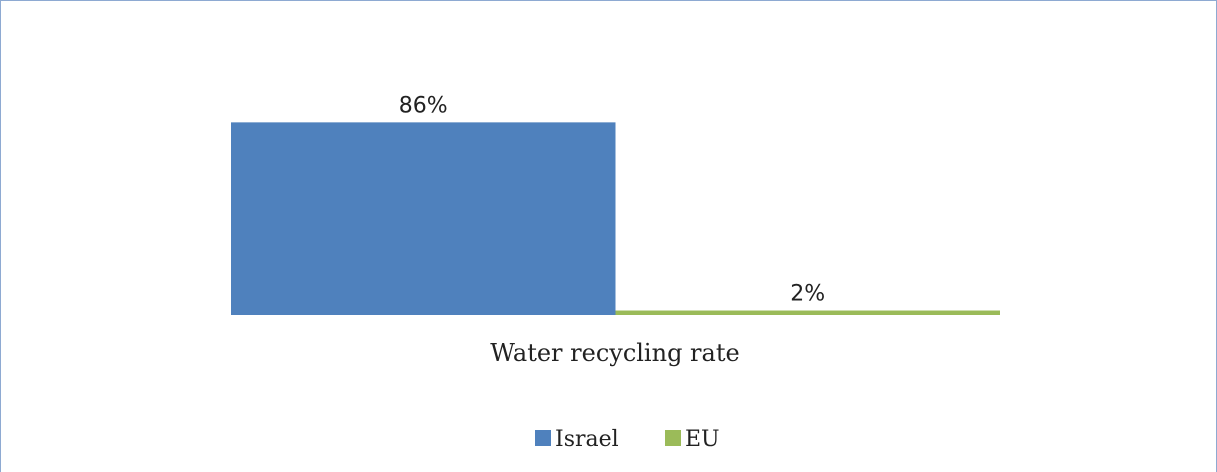 Image resolution: width=1217 pixels, height=472 pixels. I want to click on legend-label-eu: EU, so click(702, 439).